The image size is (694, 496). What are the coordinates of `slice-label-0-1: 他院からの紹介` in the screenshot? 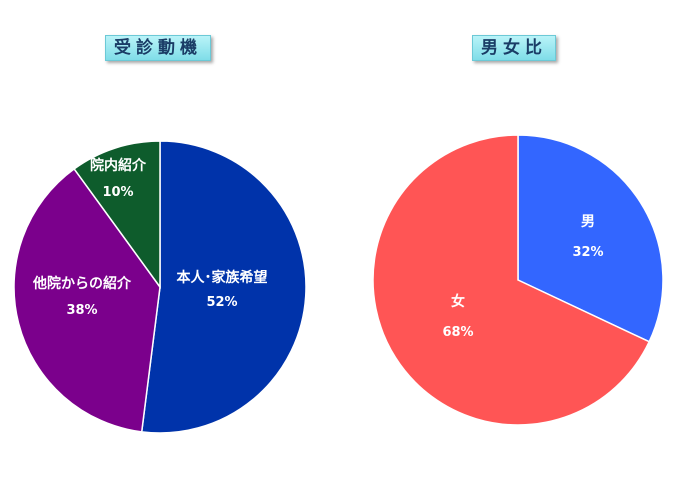 It's located at (82, 283).